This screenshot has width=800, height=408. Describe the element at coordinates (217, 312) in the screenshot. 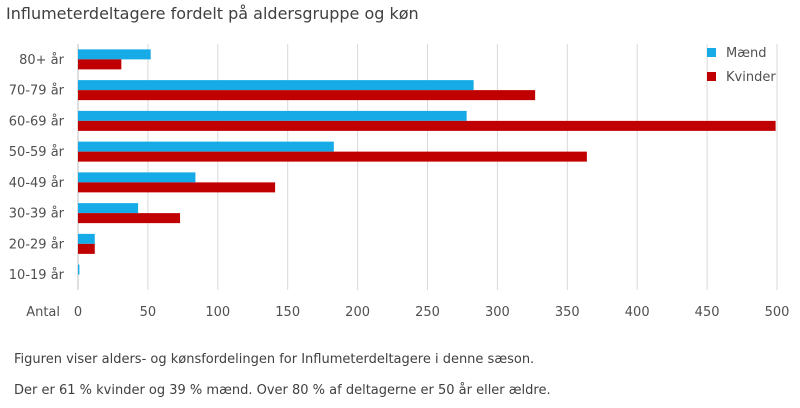

I see `x-tick-label: 100` at that location.